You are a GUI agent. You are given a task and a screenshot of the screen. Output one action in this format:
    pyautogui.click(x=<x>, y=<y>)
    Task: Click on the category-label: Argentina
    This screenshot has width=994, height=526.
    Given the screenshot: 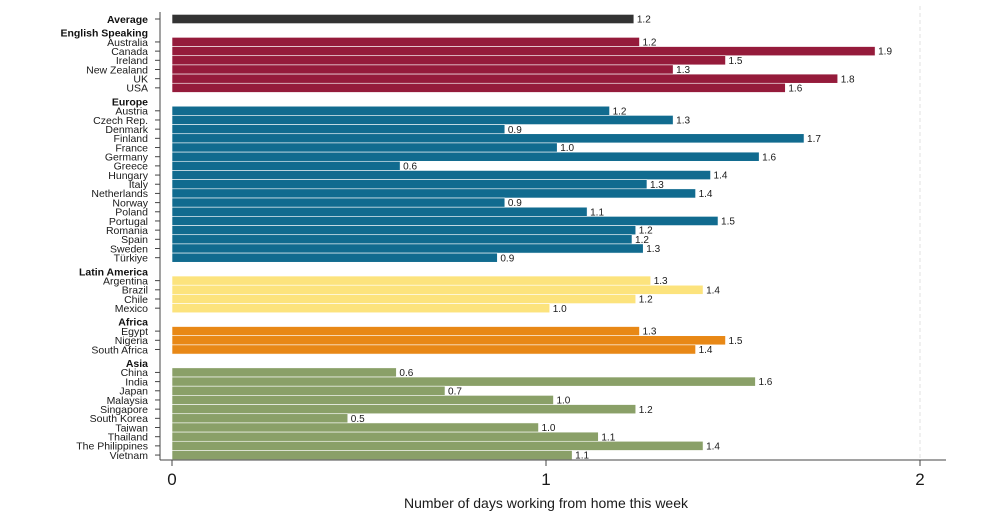 What is the action you would take?
    pyautogui.click(x=125, y=281)
    